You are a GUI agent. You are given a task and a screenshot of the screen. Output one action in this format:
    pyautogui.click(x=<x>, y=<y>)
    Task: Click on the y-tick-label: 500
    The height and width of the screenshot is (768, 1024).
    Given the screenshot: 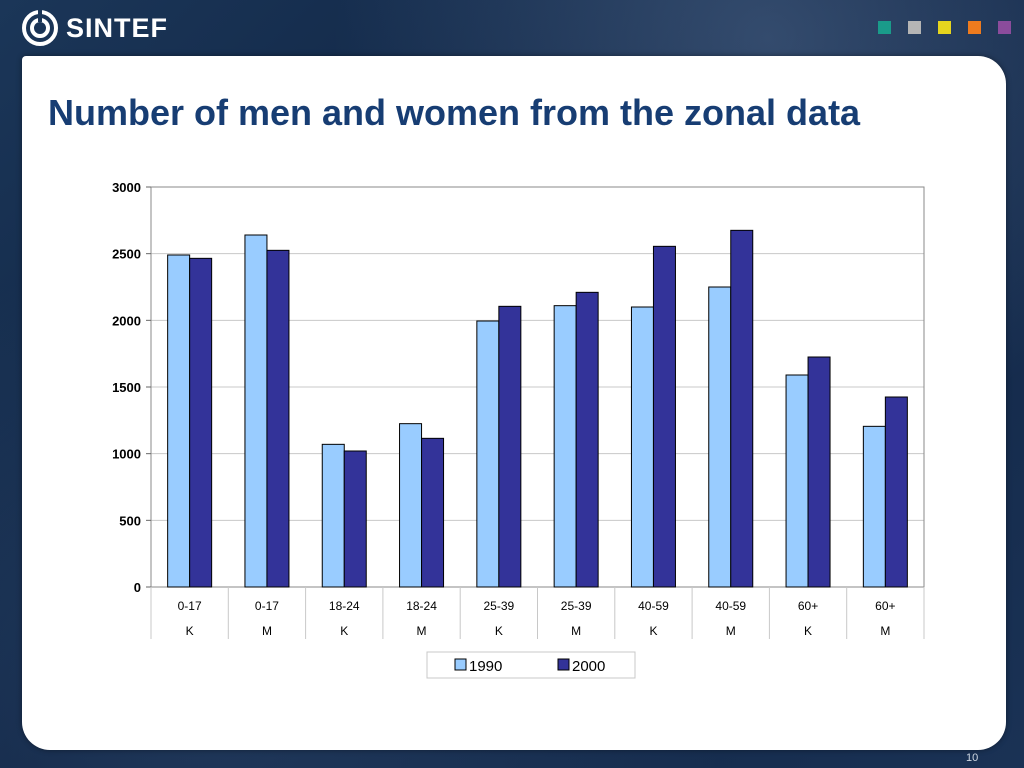 What is the action you would take?
    pyautogui.click(x=130, y=520)
    